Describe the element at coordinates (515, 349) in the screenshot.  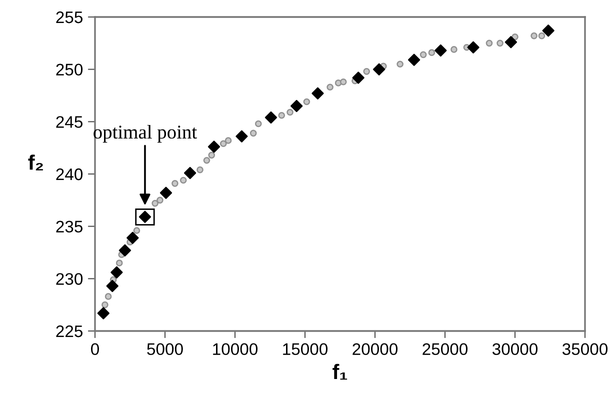
I see `x-tick-label: 30000` at that location.